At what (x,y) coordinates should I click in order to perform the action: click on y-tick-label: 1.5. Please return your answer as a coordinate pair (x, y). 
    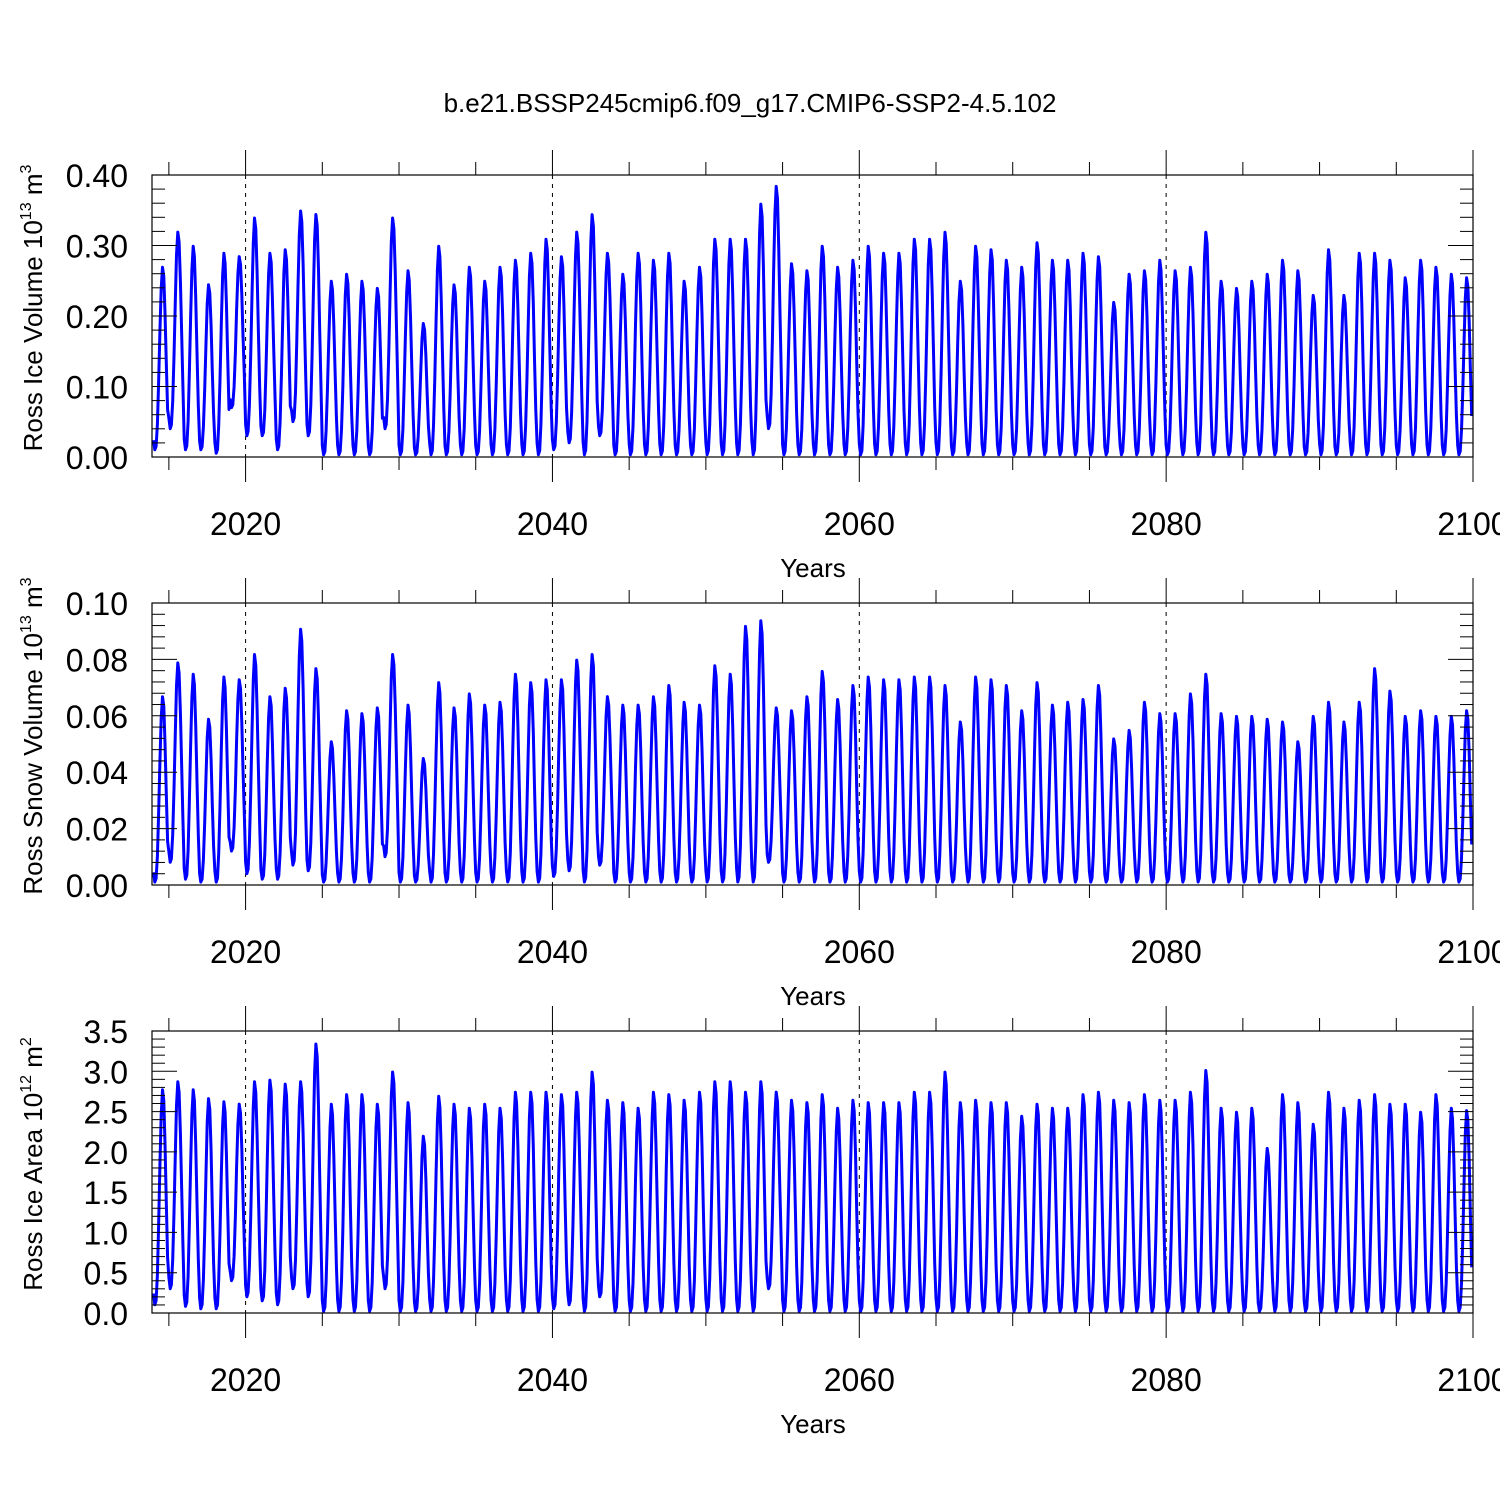
    Looking at the image, I should click on (106, 1193).